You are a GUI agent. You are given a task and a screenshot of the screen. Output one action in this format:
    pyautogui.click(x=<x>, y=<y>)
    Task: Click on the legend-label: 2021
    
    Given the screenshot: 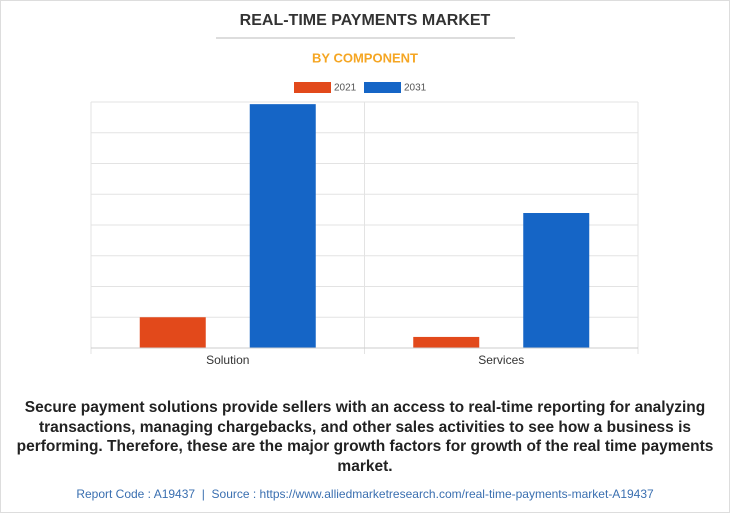 What is the action you would take?
    pyautogui.click(x=345, y=88)
    